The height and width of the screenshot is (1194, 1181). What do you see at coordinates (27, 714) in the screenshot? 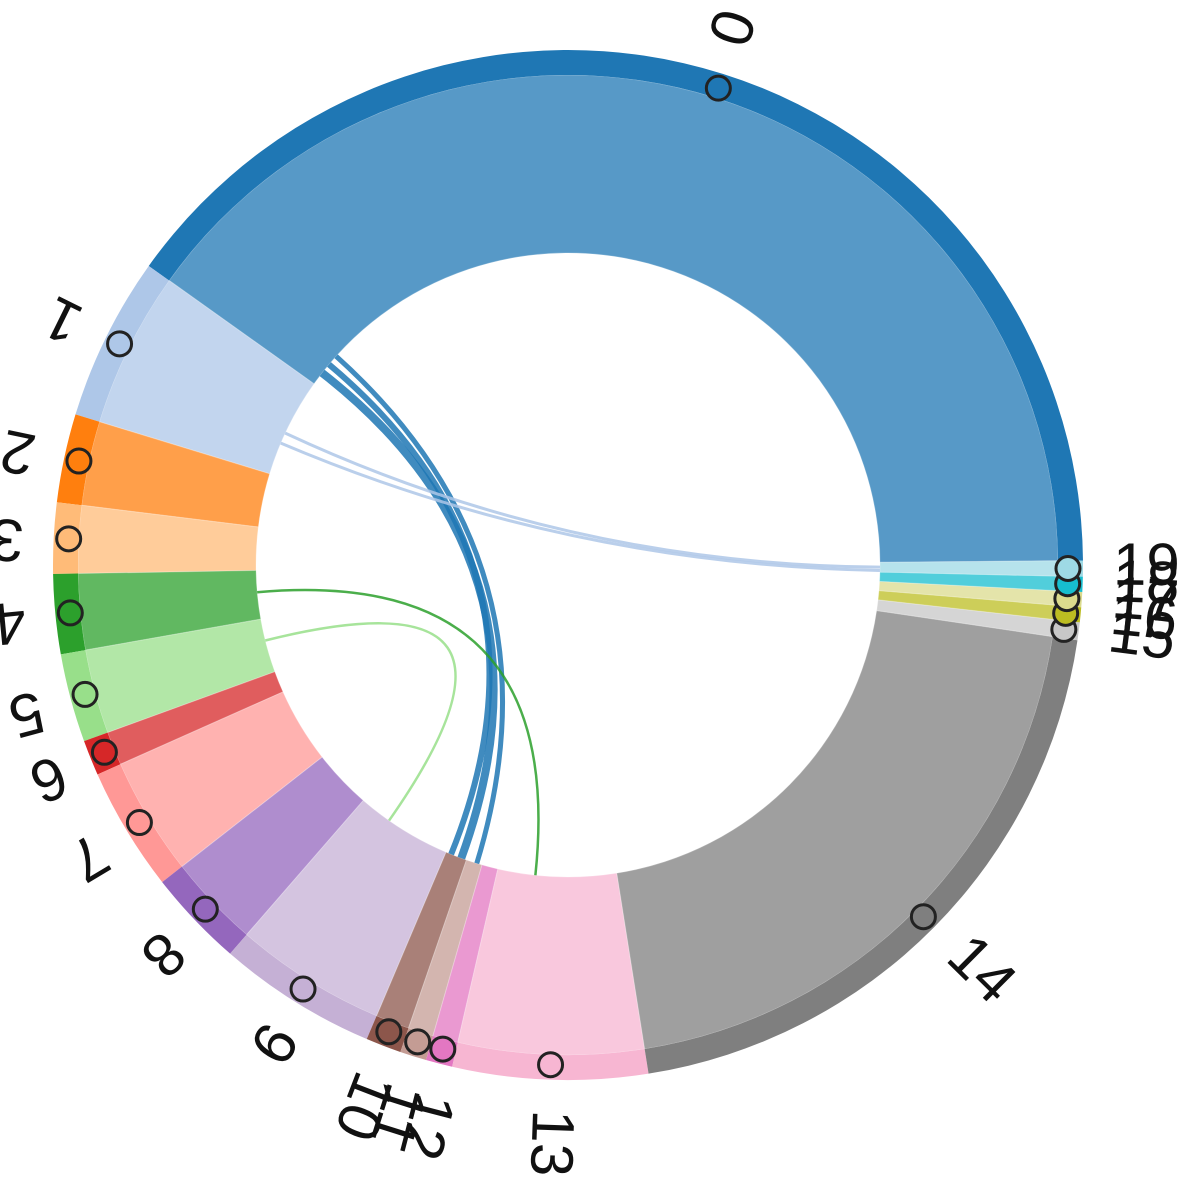
I see `node-label: 5` at bounding box center [27, 714].